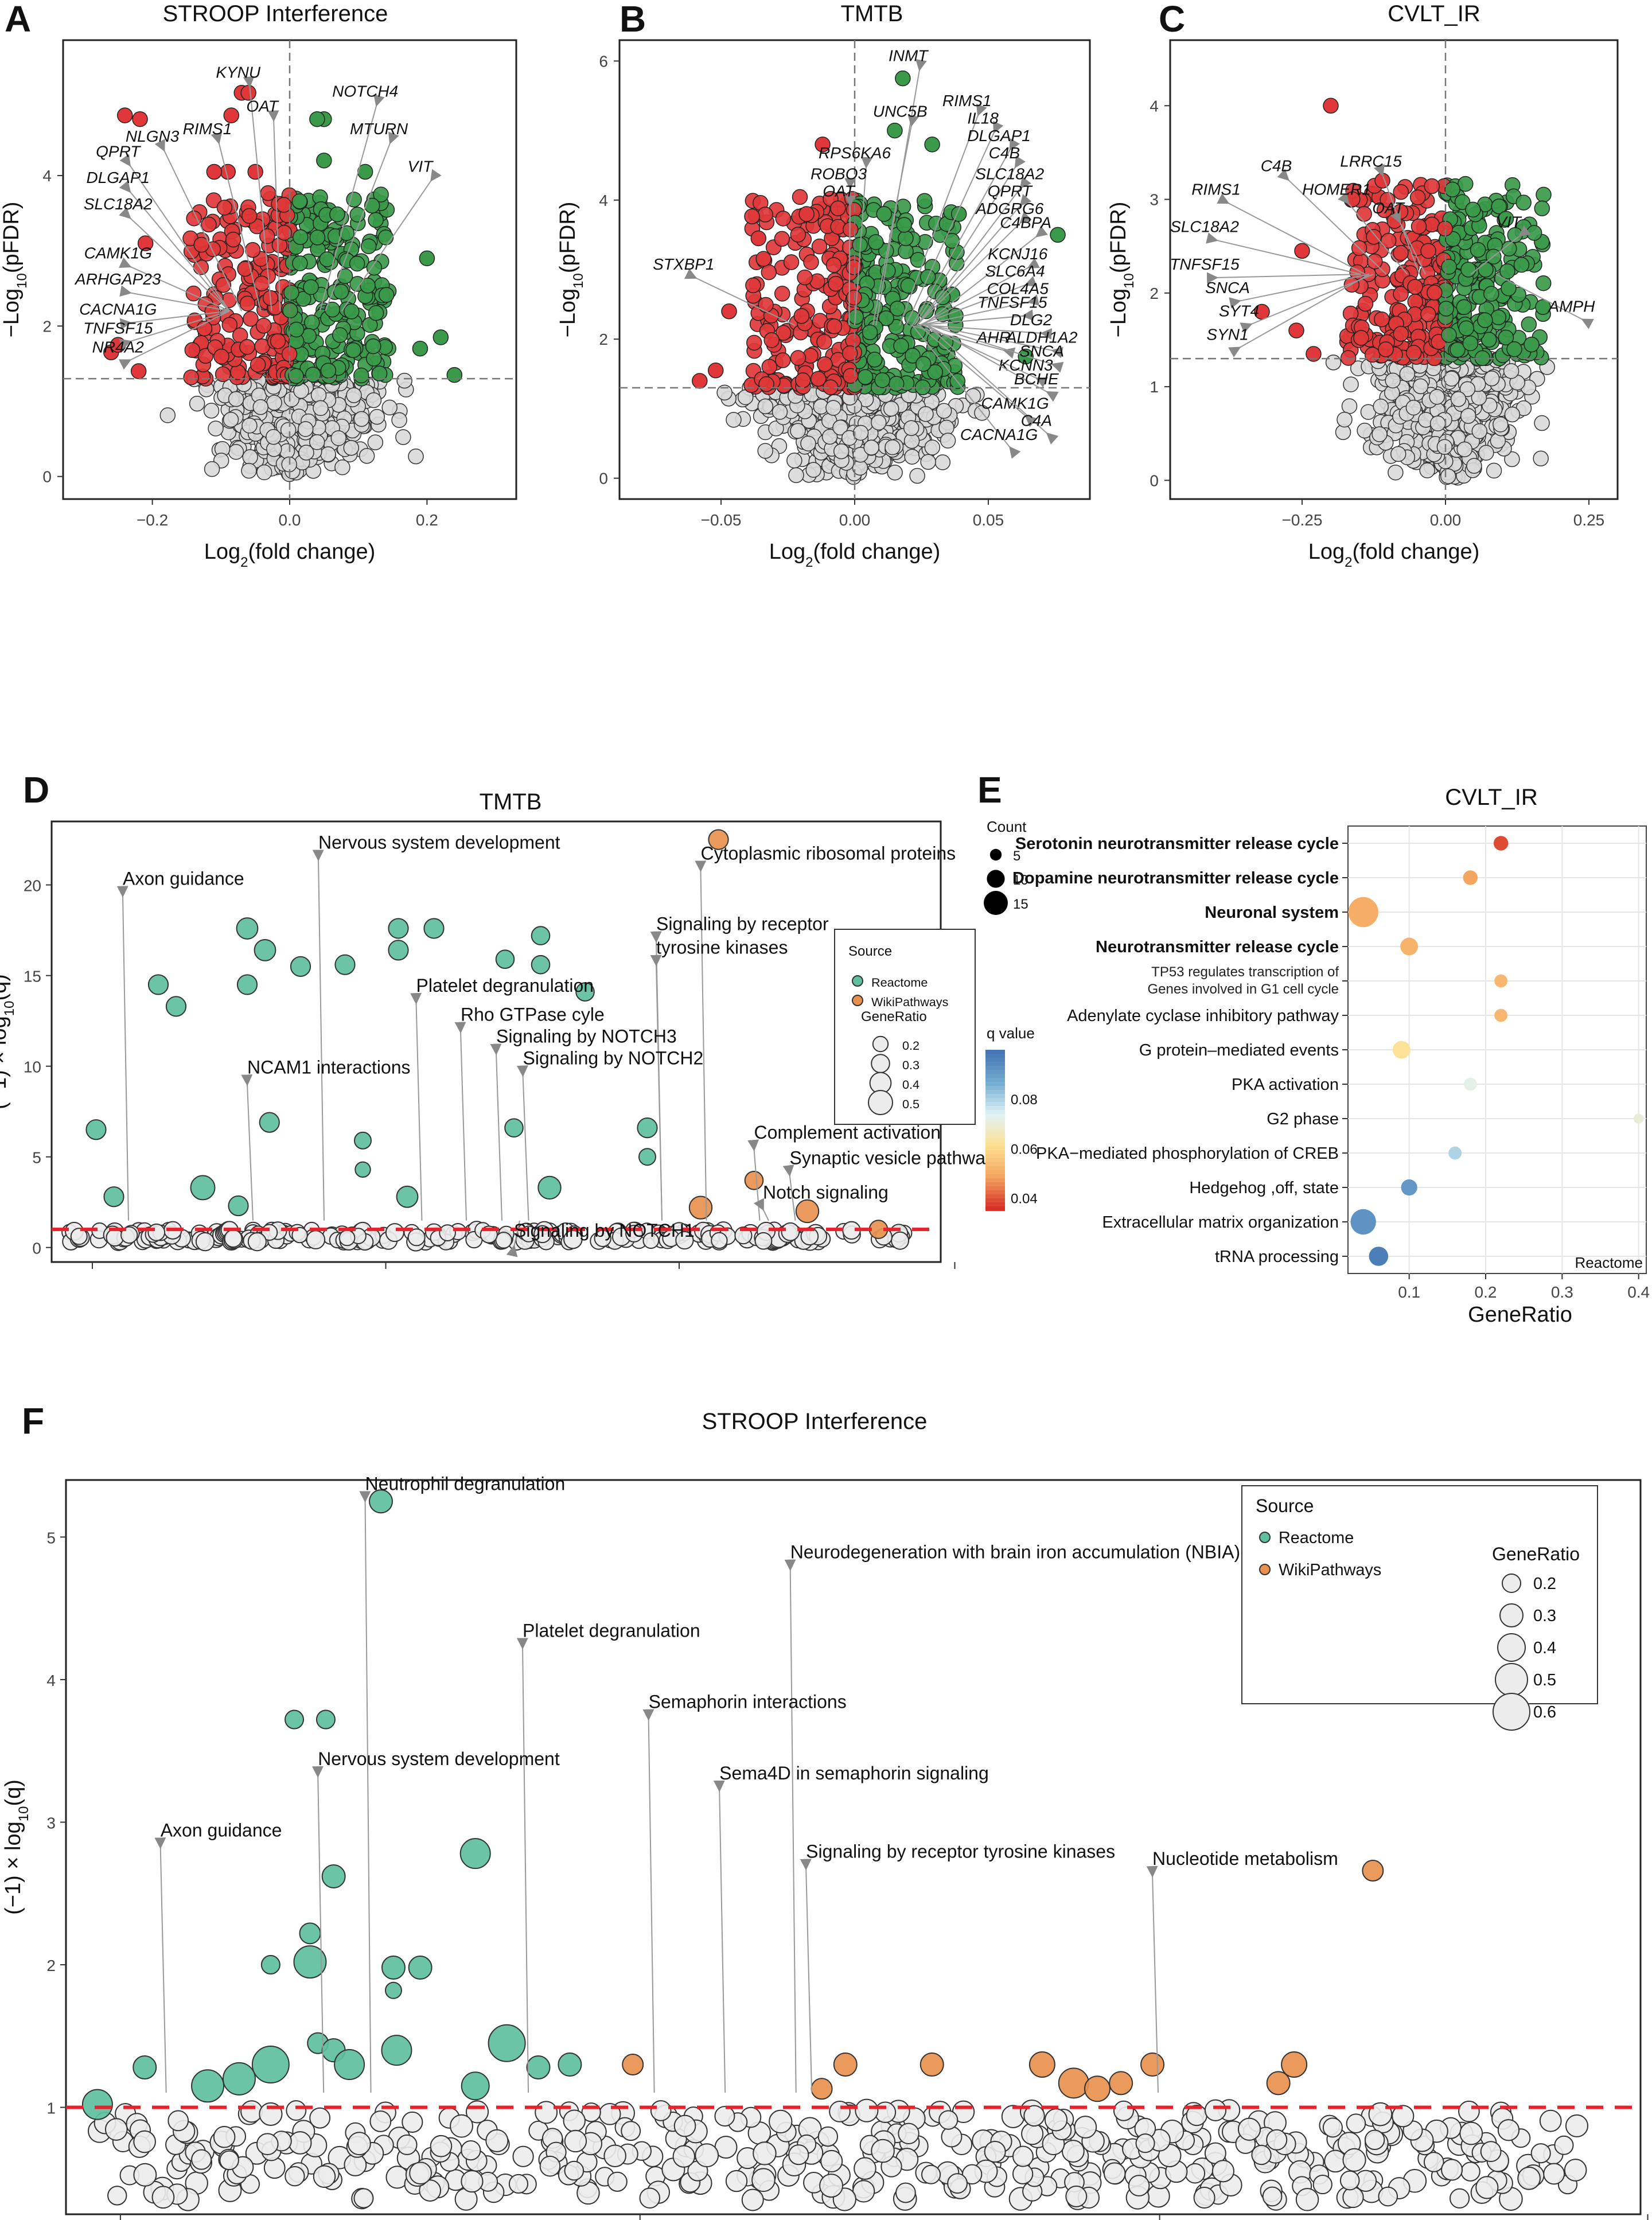 This screenshot has height=2220, width=1652. Describe the element at coordinates (47, 176) in the screenshot. I see `y-tick-label: 4` at that location.